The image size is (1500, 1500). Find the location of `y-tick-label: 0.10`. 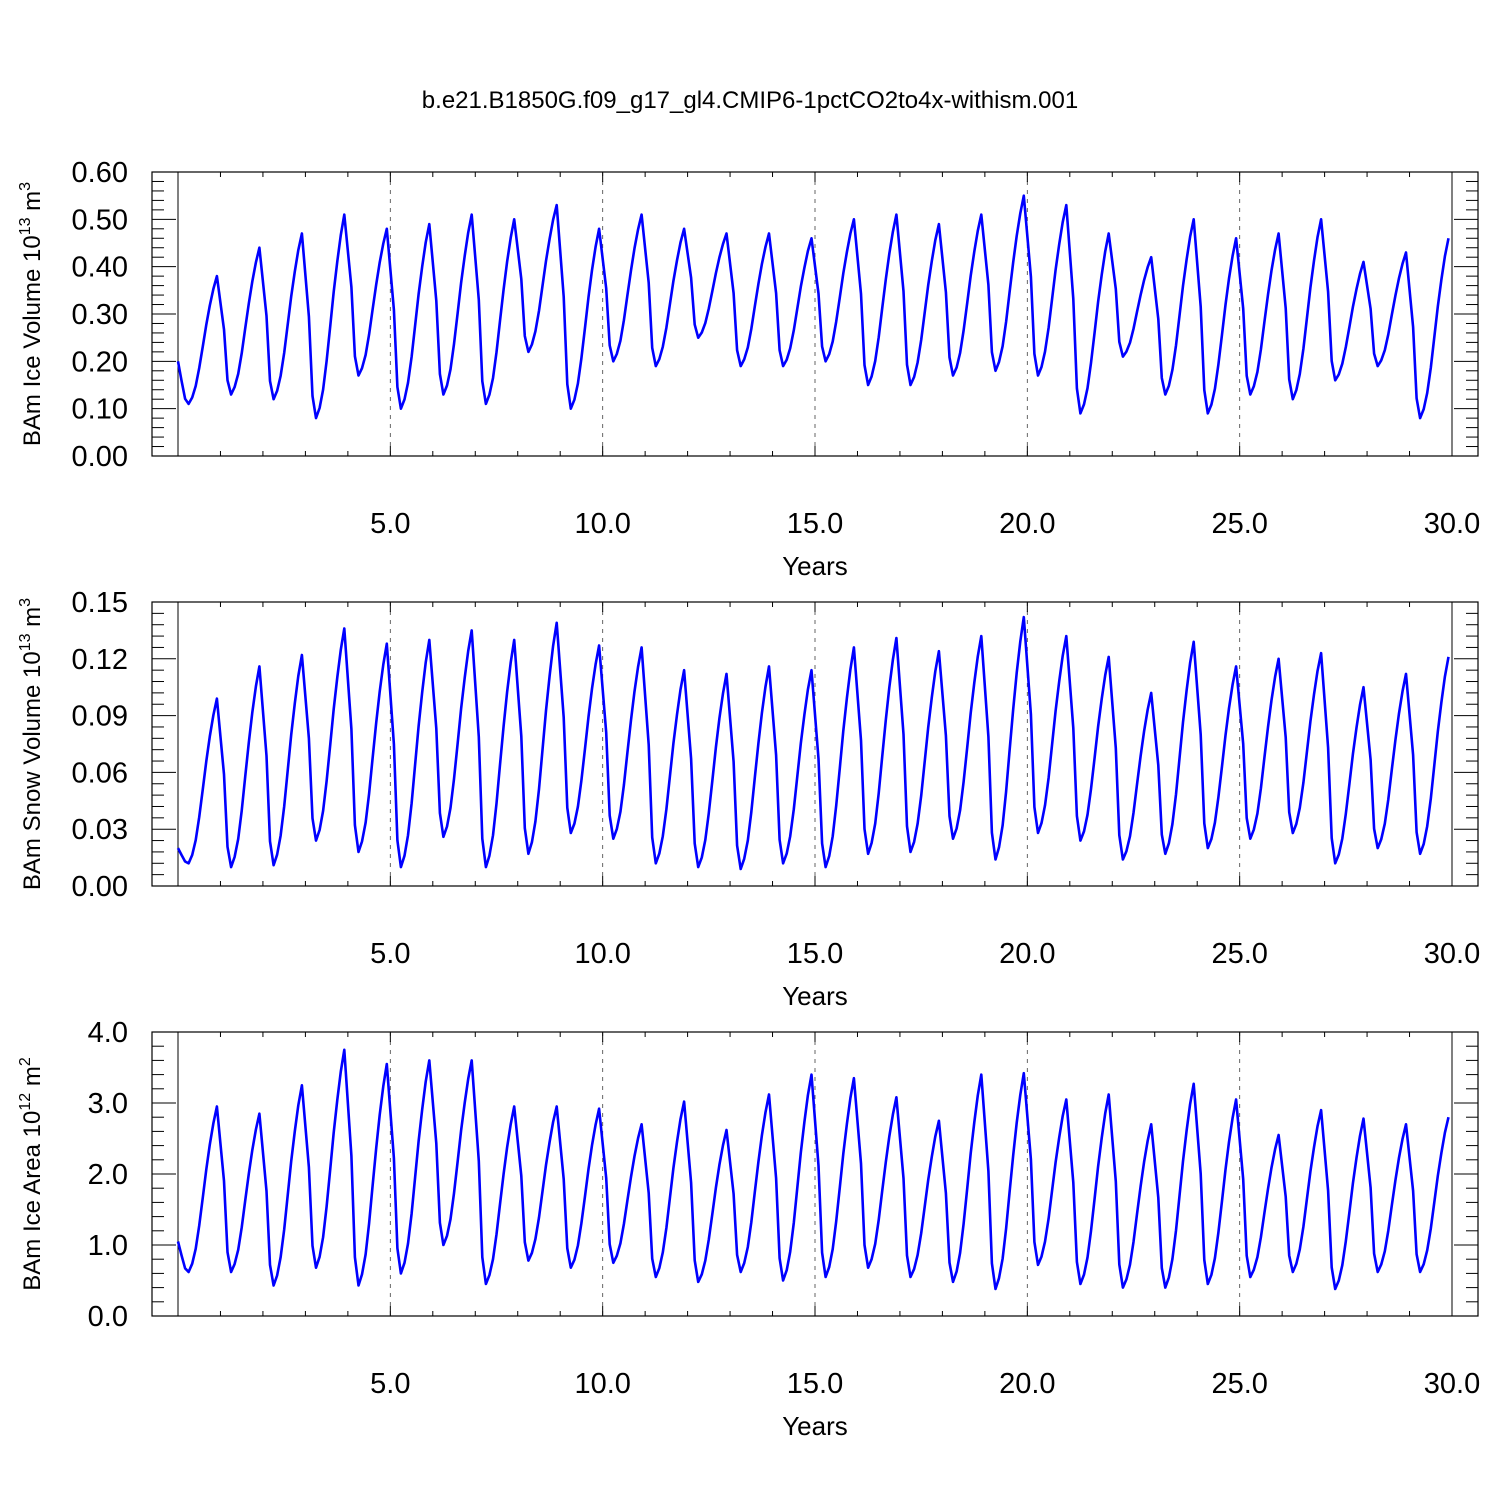

y-tick-label: 0.10 is located at coordinates (100, 410).